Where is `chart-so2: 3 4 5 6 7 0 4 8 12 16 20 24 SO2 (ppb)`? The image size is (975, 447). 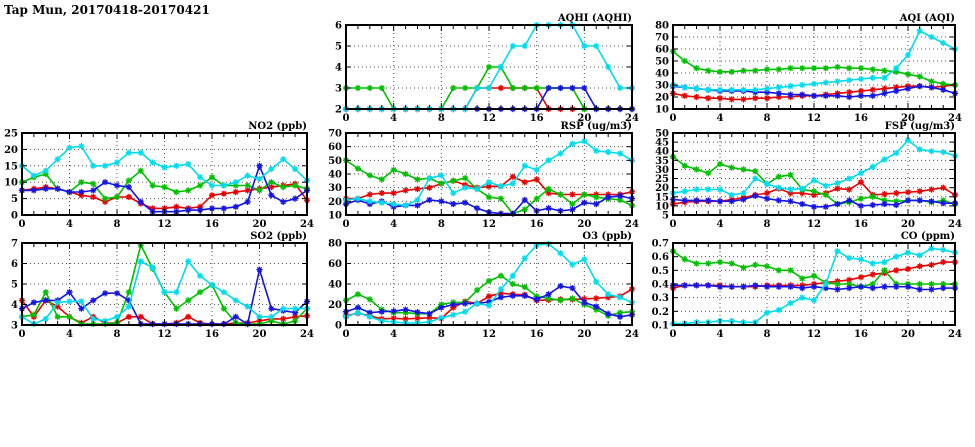 chart-so2: 3 4 5 6 7 0 4 8 12 16 20 24 SO2 (ppb) is located at coordinates (162, 285).